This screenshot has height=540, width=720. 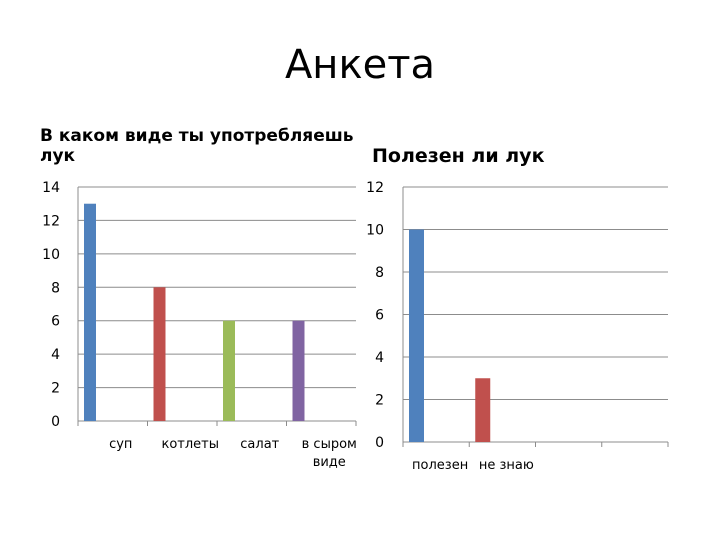 I want to click on chart2-ytick-label: 12, so click(x=375, y=188).